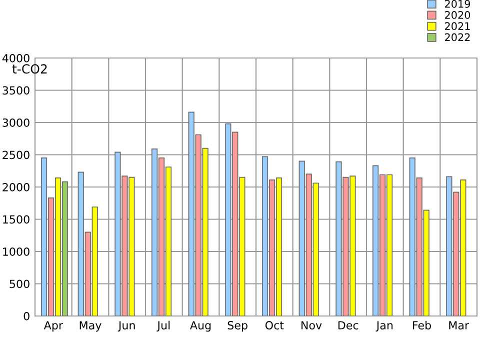 Image resolution: width=490 pixels, height=342 pixels. Describe the element at coordinates (16, 219) in the screenshot. I see `y-tick-label: 1500` at that location.